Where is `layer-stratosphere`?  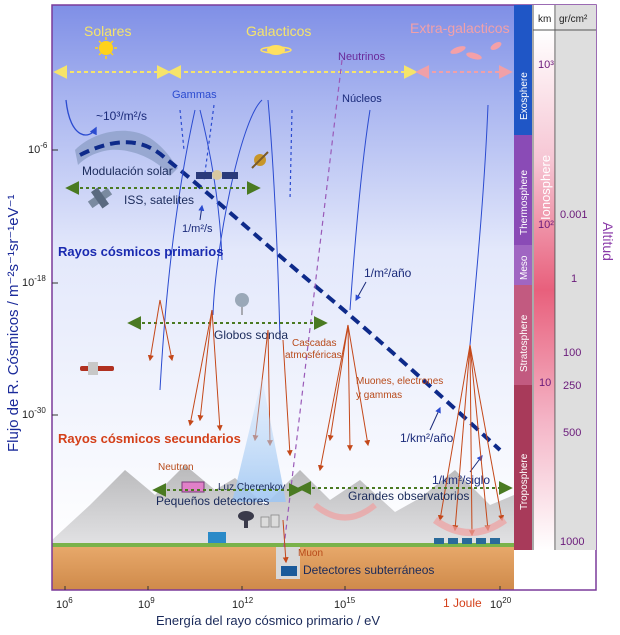 layer-stratosphere is located at coordinates (523, 335).